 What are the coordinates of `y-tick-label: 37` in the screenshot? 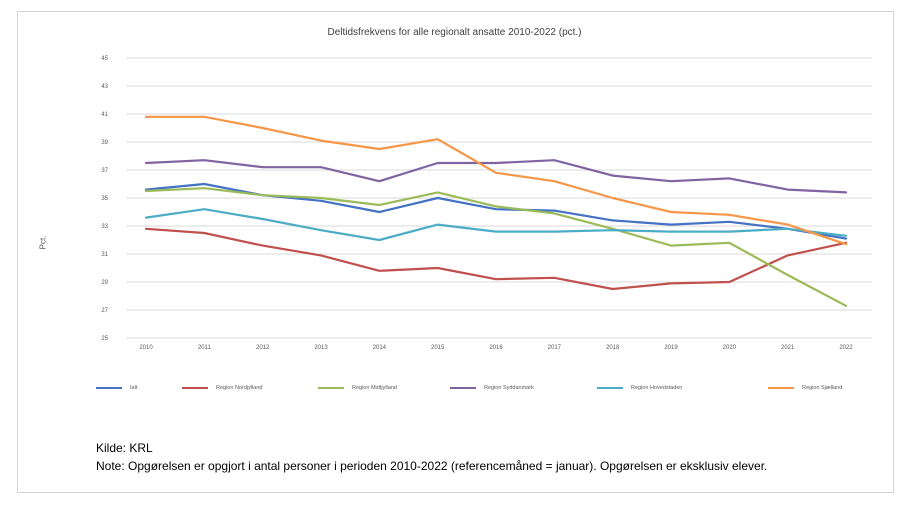 It's located at (104, 171).